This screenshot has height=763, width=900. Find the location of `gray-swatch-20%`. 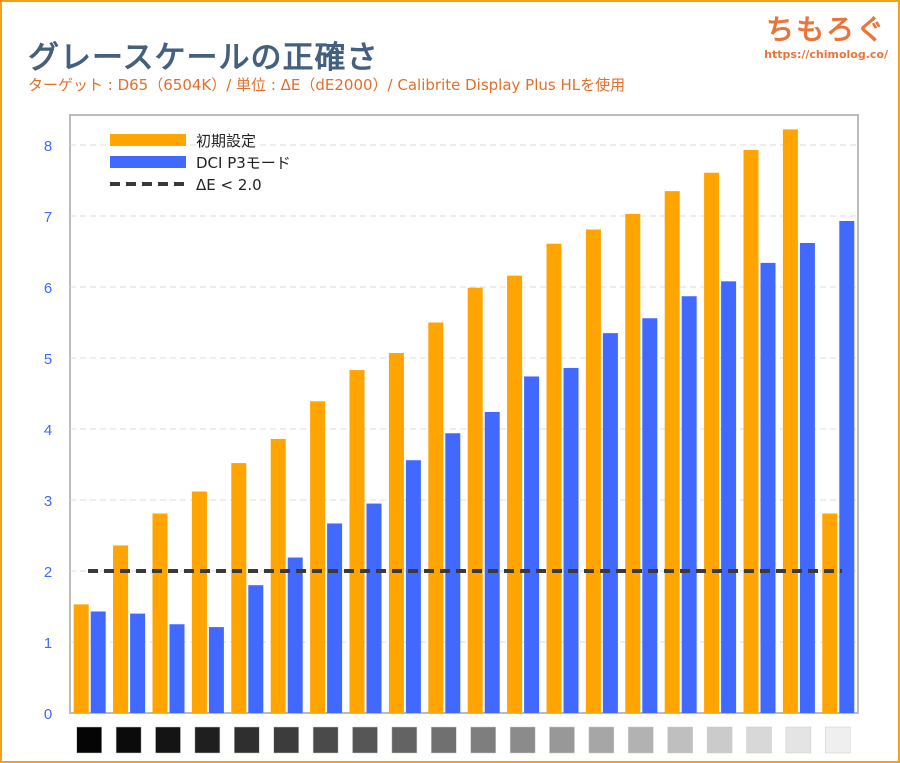

gray-swatch-20% is located at coordinates (247, 740).